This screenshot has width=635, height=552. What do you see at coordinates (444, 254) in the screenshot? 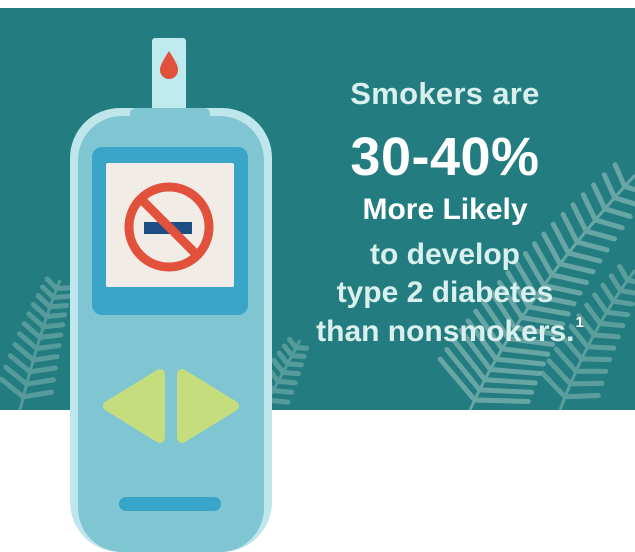
I see `headline-to-develop: to develop` at bounding box center [444, 254].